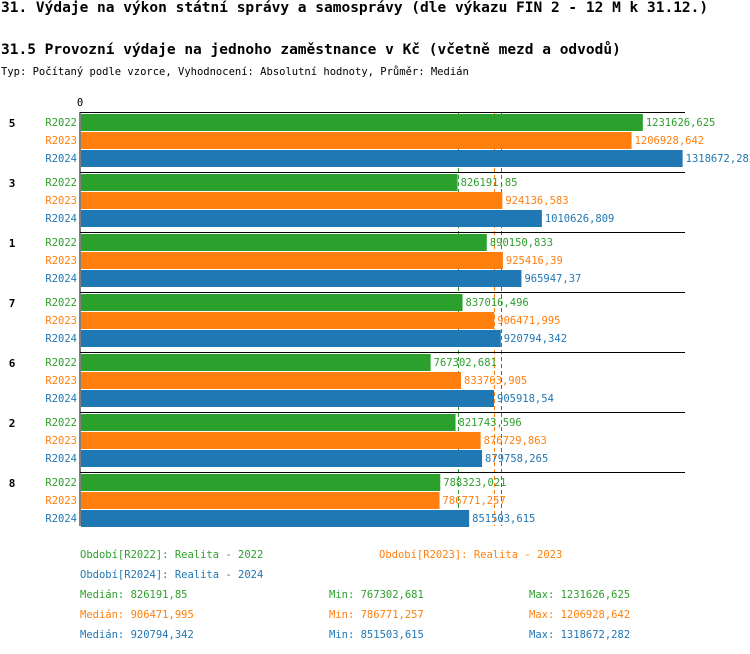 This screenshot has width=750, height=654. I want to click on data-label: 924136,583, so click(536, 201).